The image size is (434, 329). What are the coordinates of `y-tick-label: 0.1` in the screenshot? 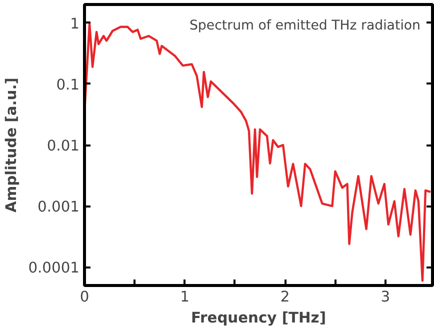 It's located at (68, 85).